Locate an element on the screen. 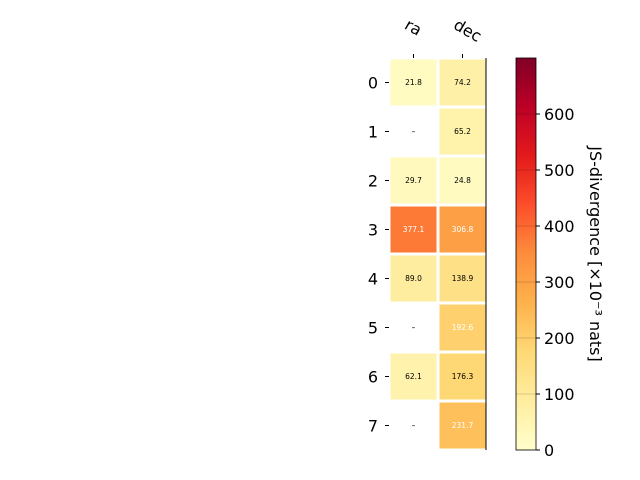 The height and width of the screenshot is (480, 640). colorbar-tick-label-500: 500 is located at coordinates (559, 170).